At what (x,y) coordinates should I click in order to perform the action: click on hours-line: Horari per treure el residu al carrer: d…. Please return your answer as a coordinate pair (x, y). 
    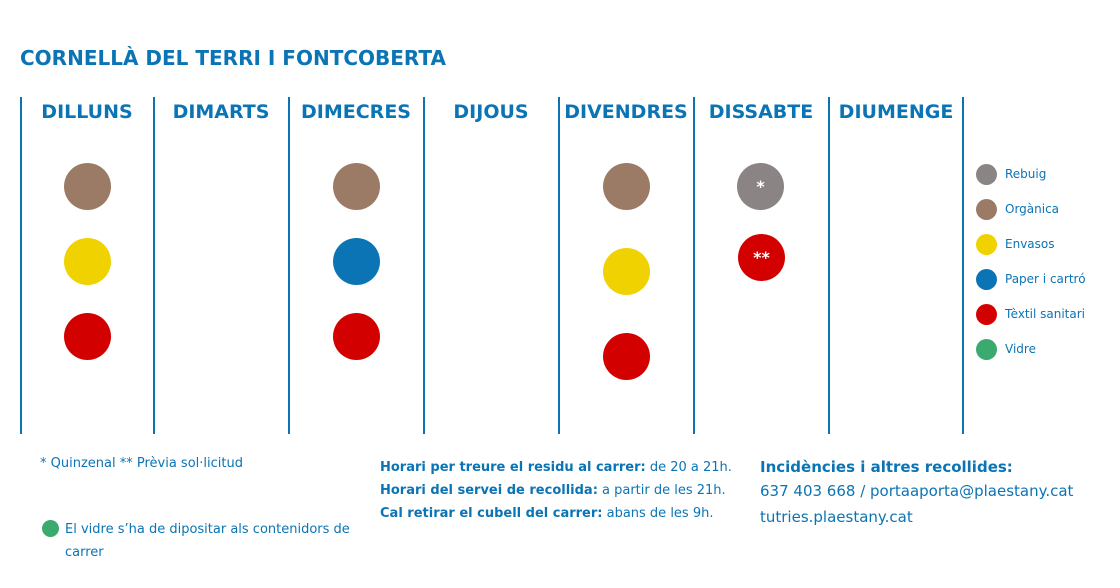
    Looking at the image, I should click on (556, 467).